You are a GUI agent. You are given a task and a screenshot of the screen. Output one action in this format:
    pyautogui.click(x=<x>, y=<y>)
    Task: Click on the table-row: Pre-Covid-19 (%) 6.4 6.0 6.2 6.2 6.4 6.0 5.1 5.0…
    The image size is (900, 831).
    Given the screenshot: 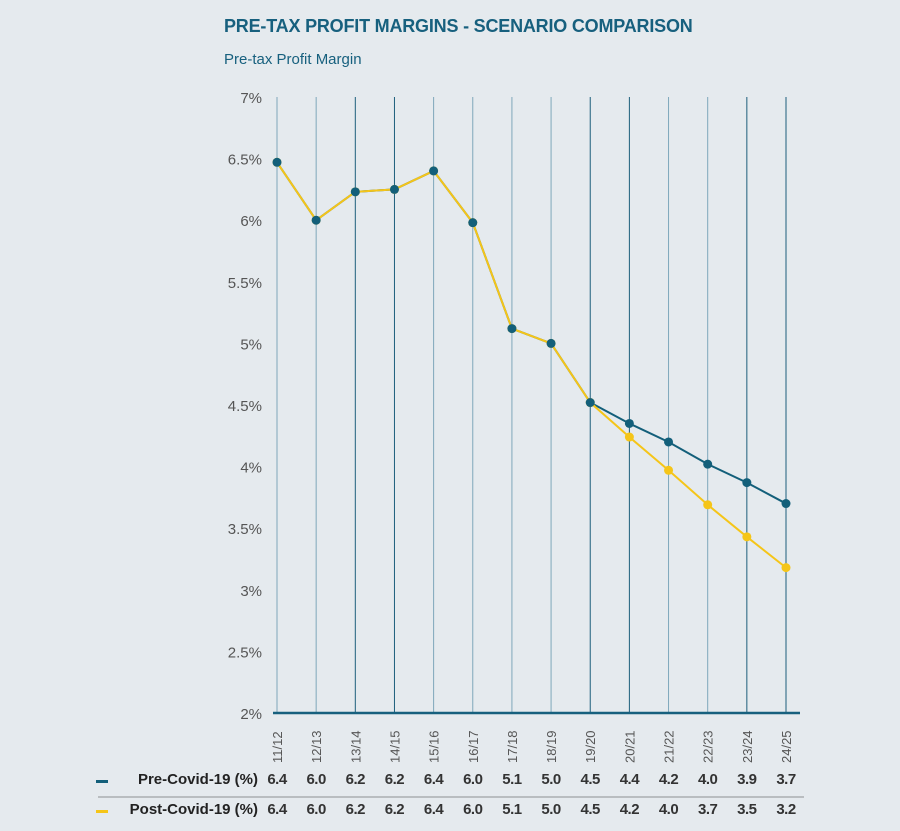 What is the action you would take?
    pyautogui.click(x=450, y=784)
    